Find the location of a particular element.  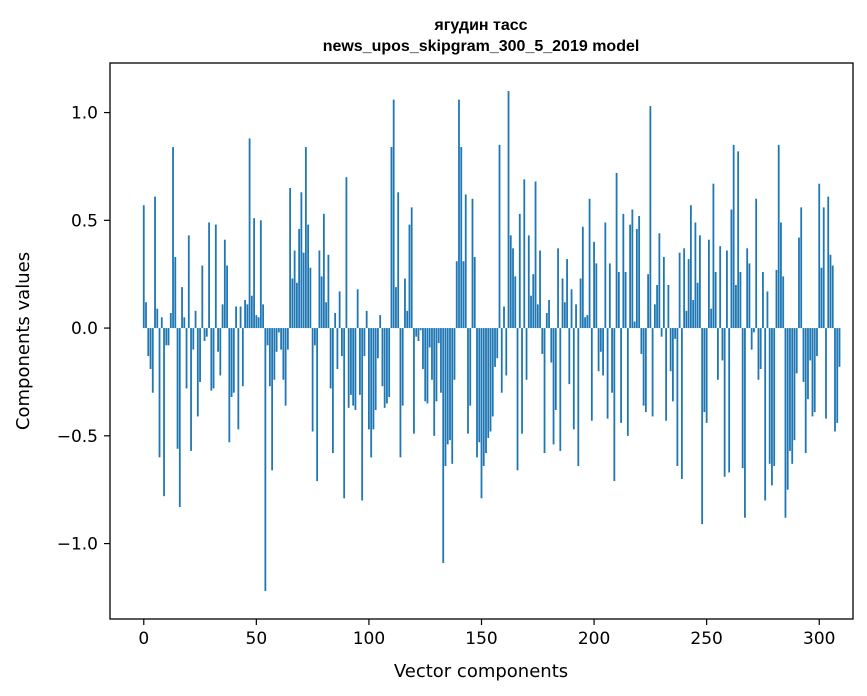

x-tick-label: 0 is located at coordinates (143, 639).